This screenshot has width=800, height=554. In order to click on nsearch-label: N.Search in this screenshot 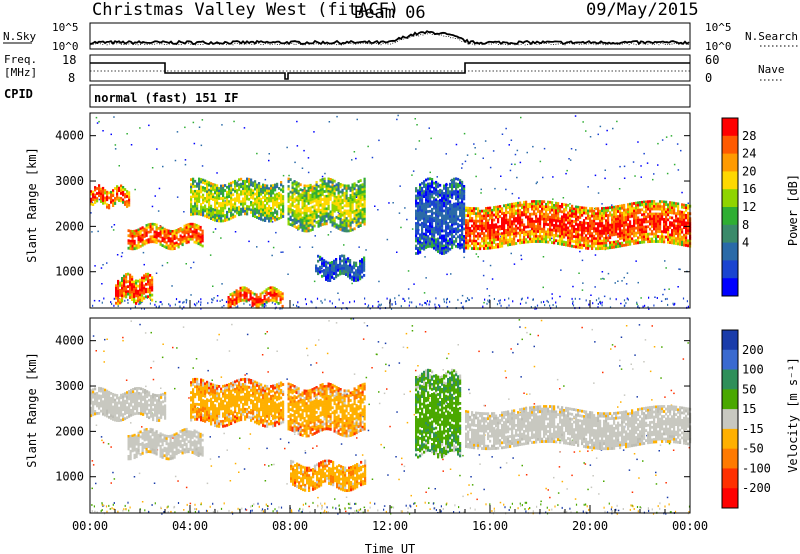, I will do `click(771, 36)`.